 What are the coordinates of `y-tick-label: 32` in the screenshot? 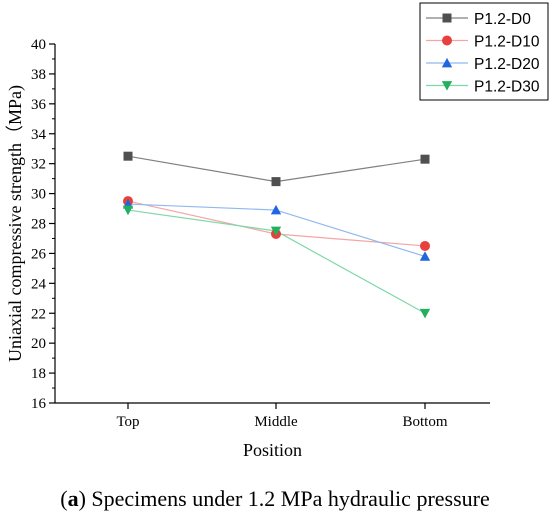 It's located at (38, 165).